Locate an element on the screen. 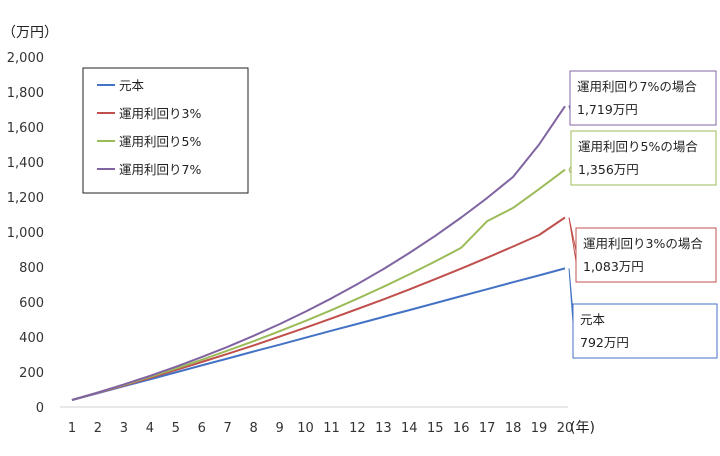  x-tick-label: 8 is located at coordinates (253, 428).